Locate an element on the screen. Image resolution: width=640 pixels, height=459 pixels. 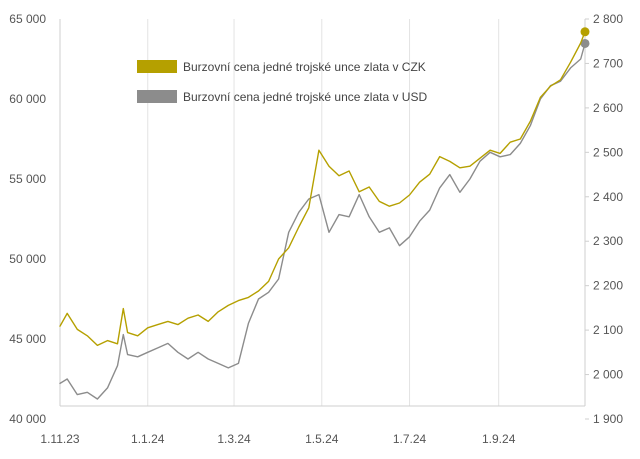
y-right-tick-label: 2 700 is located at coordinates (608, 63).